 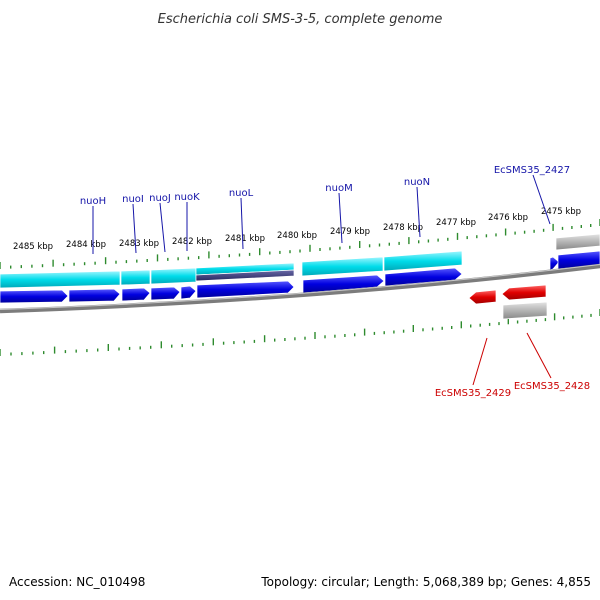 What do you see at coordinates (512, 365) in the screenshot?
I see `gene-labels-bottom: EcSMS35_2429 EcSMS35_2428` at bounding box center [512, 365].